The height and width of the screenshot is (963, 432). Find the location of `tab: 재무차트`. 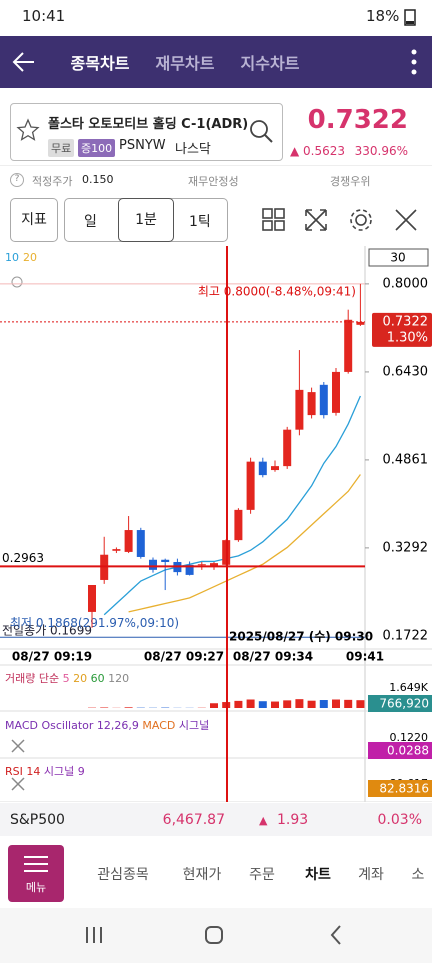

tab: 재무차트 is located at coordinates (185, 63).